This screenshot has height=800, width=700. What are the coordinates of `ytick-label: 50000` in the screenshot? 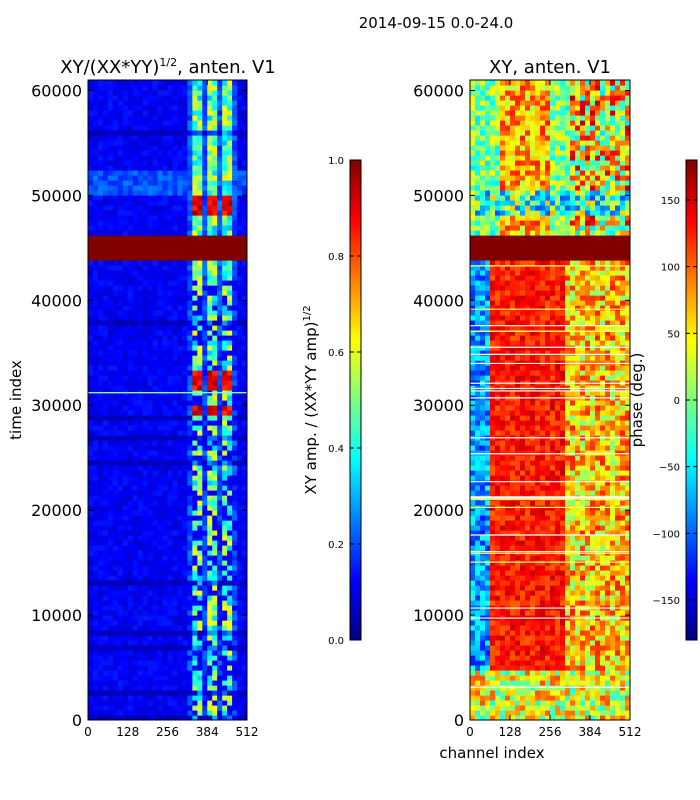 It's located at (56, 195).